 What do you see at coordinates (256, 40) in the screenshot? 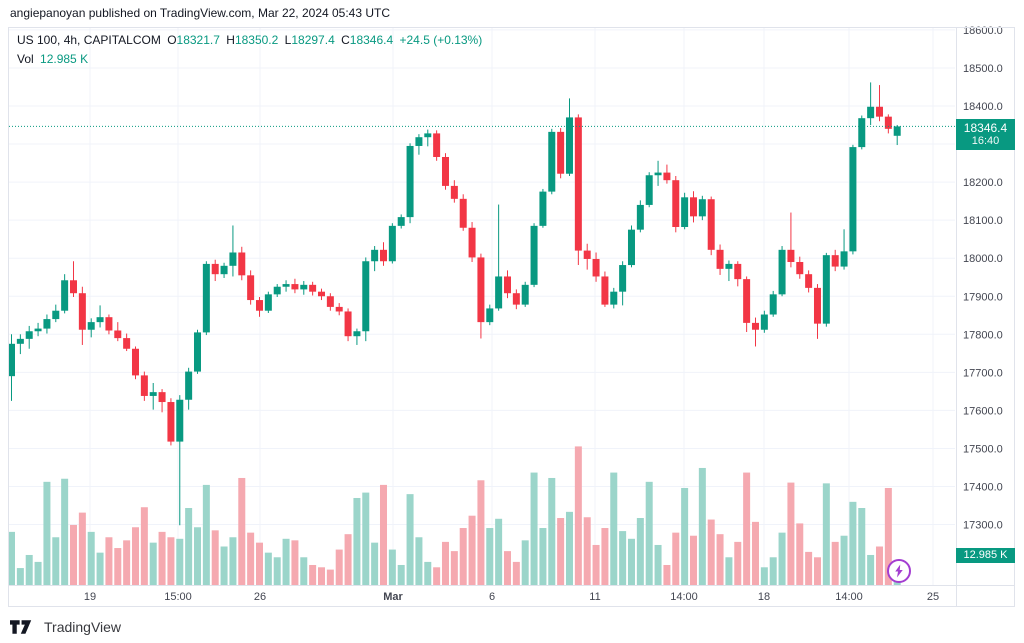
I see `high-value: 18350.2` at bounding box center [256, 40].